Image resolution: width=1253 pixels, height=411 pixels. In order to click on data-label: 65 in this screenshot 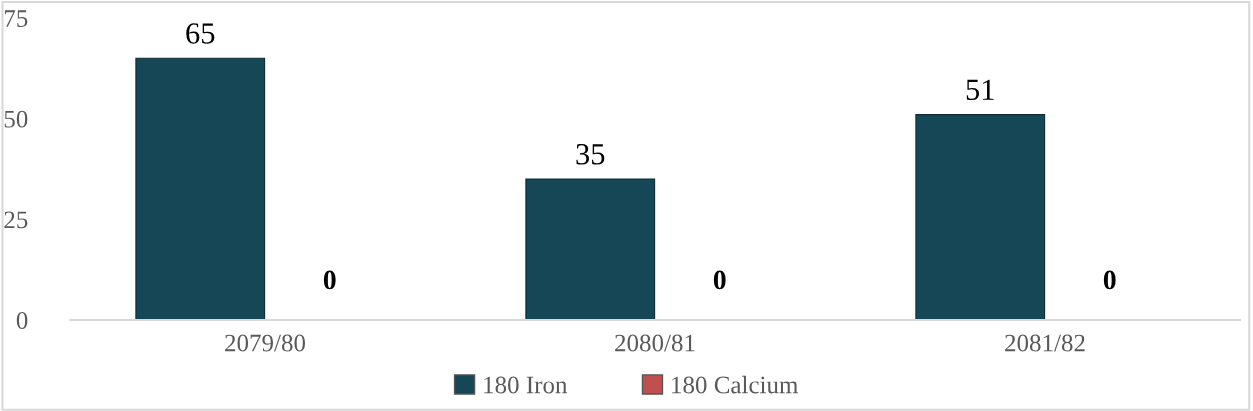, I will do `click(200, 33)`.